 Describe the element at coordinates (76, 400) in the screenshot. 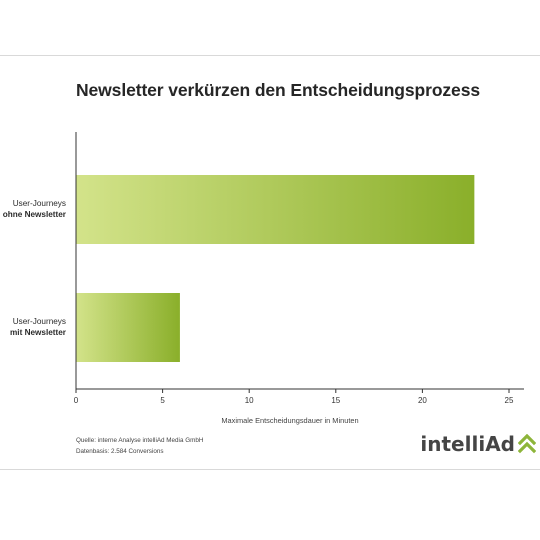

I see `x-tick-label: 0` at that location.